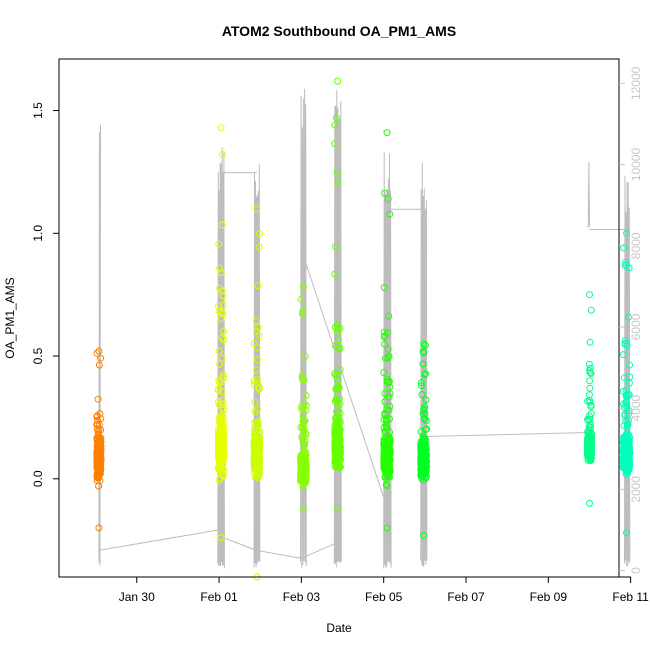 This screenshot has width=650, height=655. Describe the element at coordinates (549, 597) in the screenshot. I see `x-tick-label: Feb 09` at that location.